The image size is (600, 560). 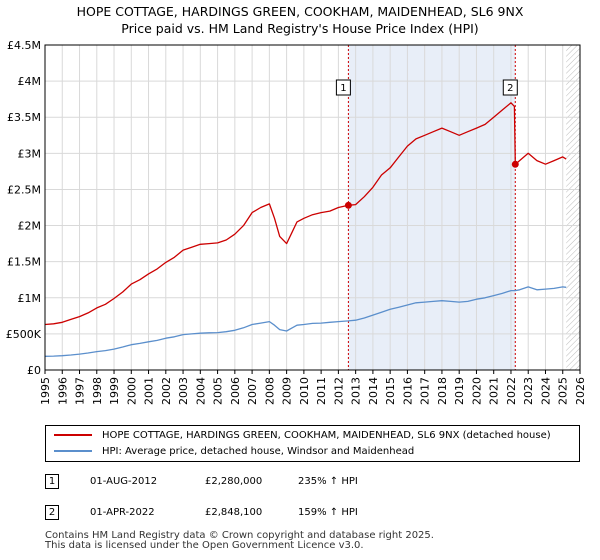 What do you see at coordinates (356, 391) in the screenshot?
I see `x-tick-label: 2013` at bounding box center [356, 391].